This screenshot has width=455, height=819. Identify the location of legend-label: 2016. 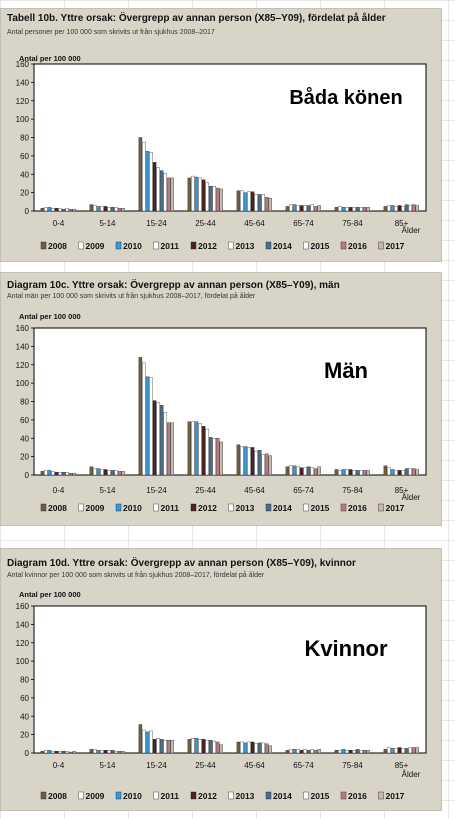
(357, 508).